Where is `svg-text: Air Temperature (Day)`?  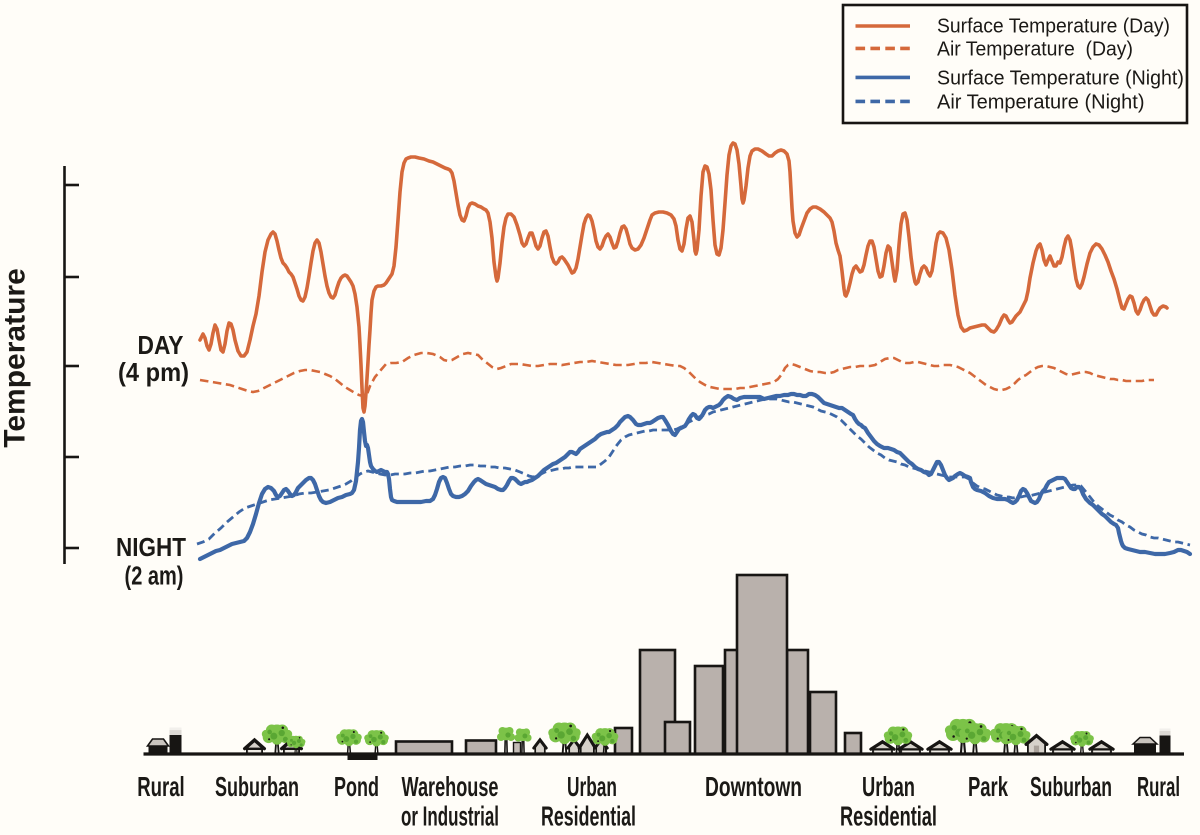
svg-text: Air Temperature (Day) is located at coordinates (1035, 49).